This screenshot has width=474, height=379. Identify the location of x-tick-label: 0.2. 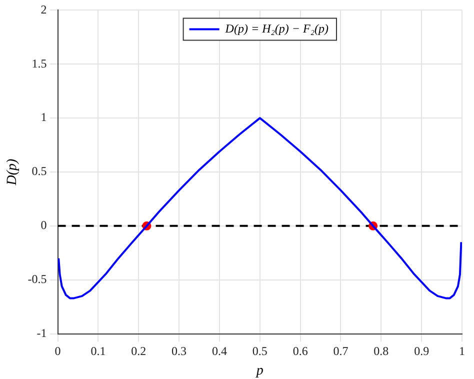
(138, 351).